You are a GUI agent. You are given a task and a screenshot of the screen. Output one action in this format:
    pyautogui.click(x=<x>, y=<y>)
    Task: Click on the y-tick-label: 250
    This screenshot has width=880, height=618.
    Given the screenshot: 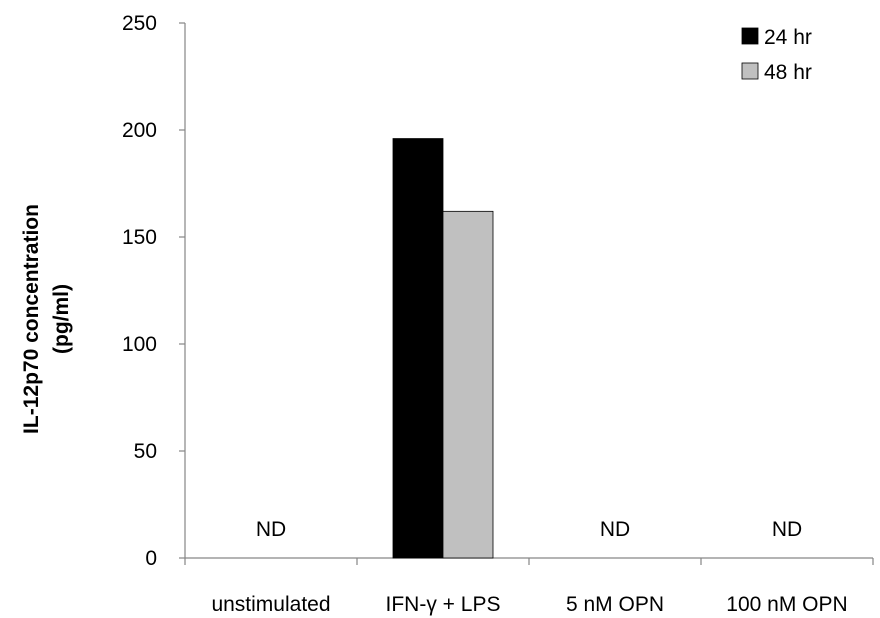 What is the action you would take?
    pyautogui.click(x=139, y=23)
    